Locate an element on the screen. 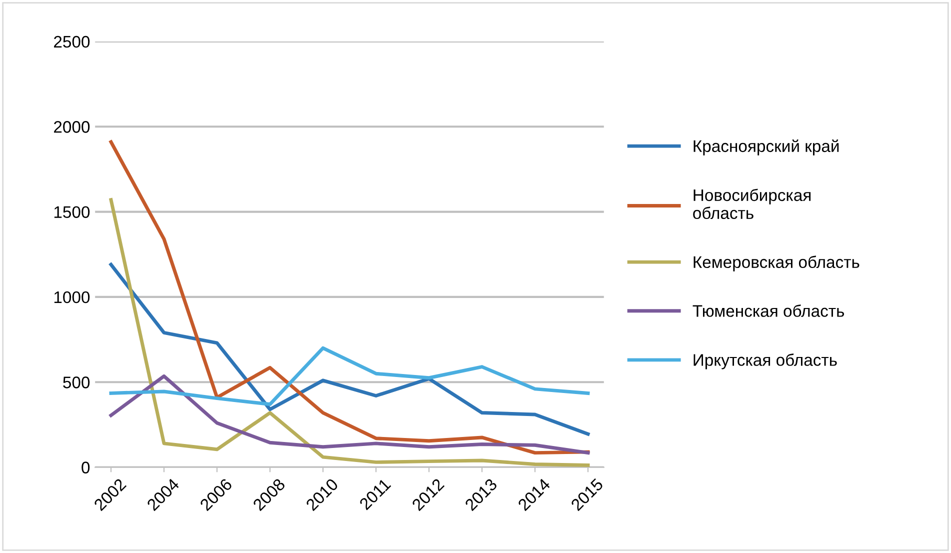 The width and height of the screenshot is (951, 553). legend-label: Красноярский край is located at coordinates (766, 148).